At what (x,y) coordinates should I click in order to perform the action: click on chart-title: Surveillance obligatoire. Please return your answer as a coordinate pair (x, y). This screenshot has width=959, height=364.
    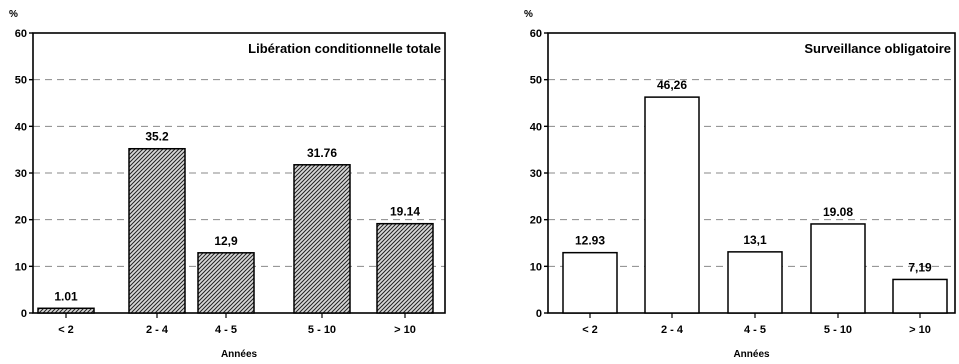
    Looking at the image, I should click on (877, 48).